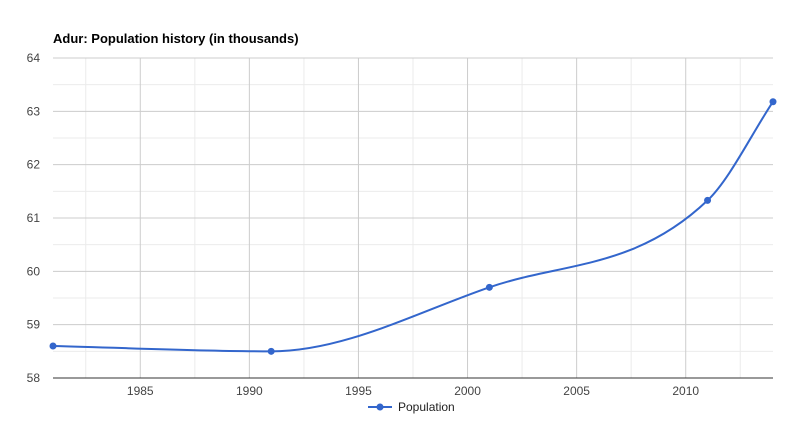 Image resolution: width=795 pixels, height=437 pixels. Describe the element at coordinates (34, 111) in the screenshot. I see `y-tick-label: 63` at that location.